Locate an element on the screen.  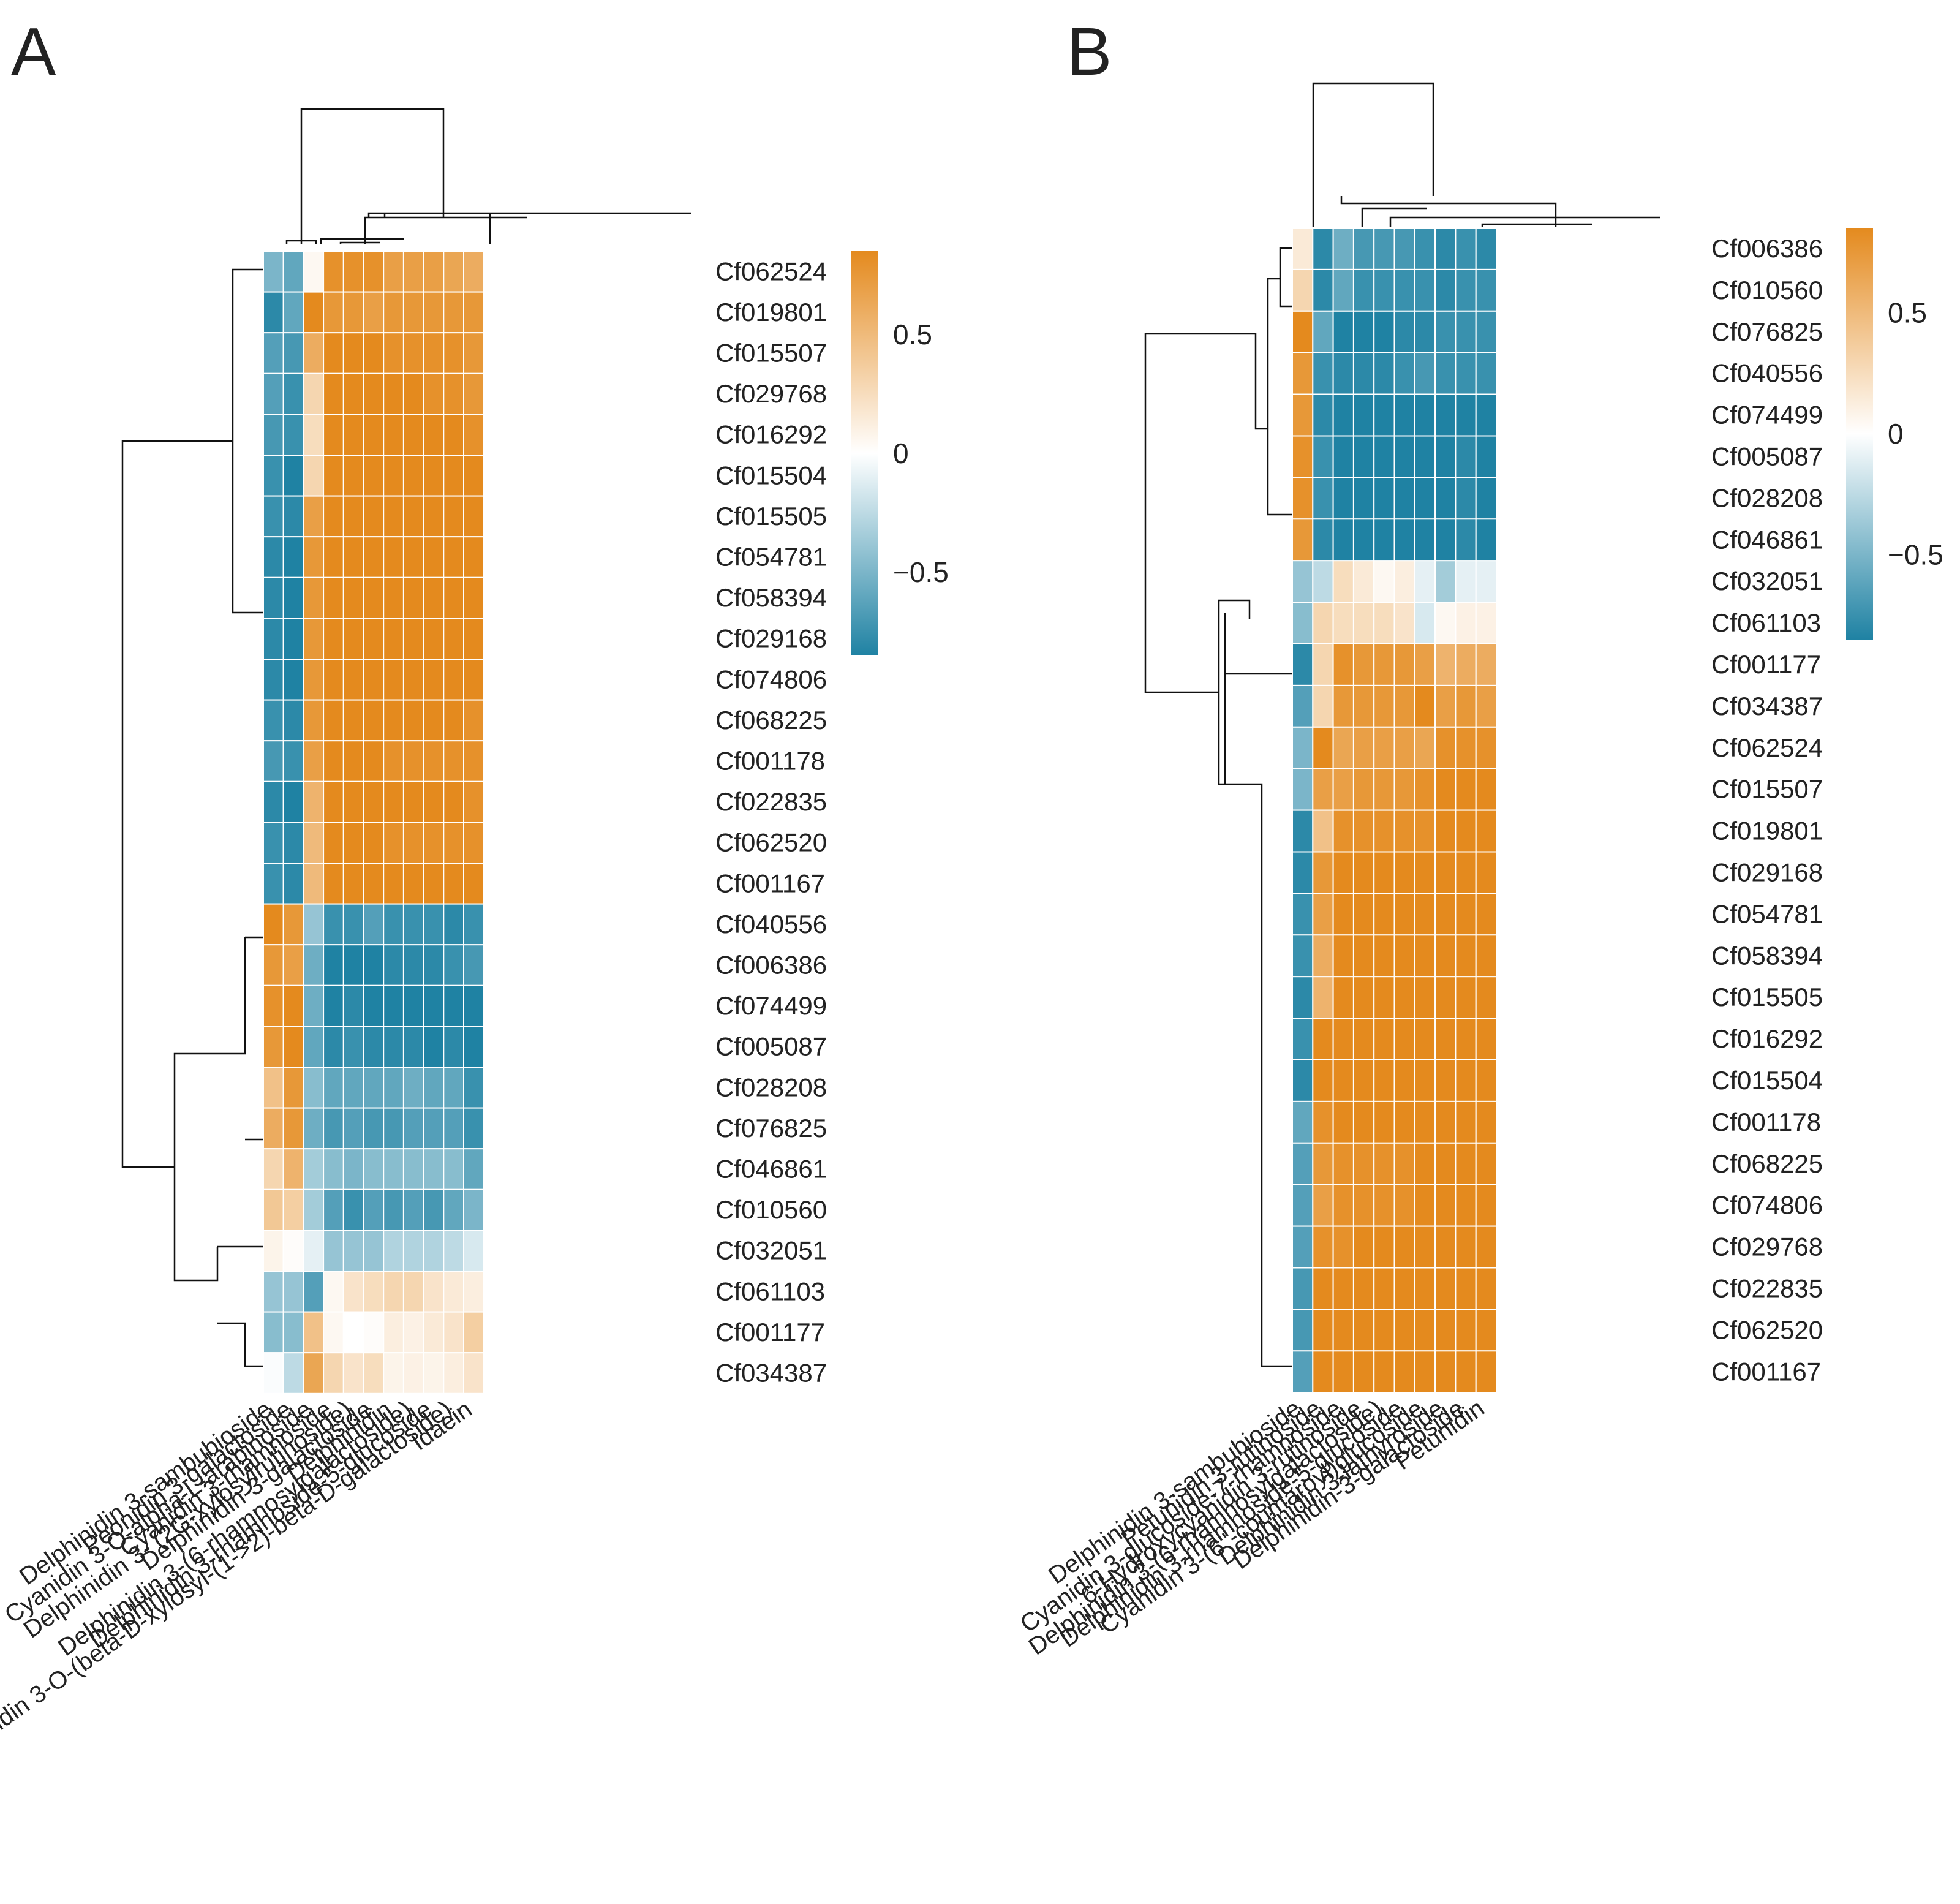
row-label: Cf015507 is located at coordinates (1767, 789).